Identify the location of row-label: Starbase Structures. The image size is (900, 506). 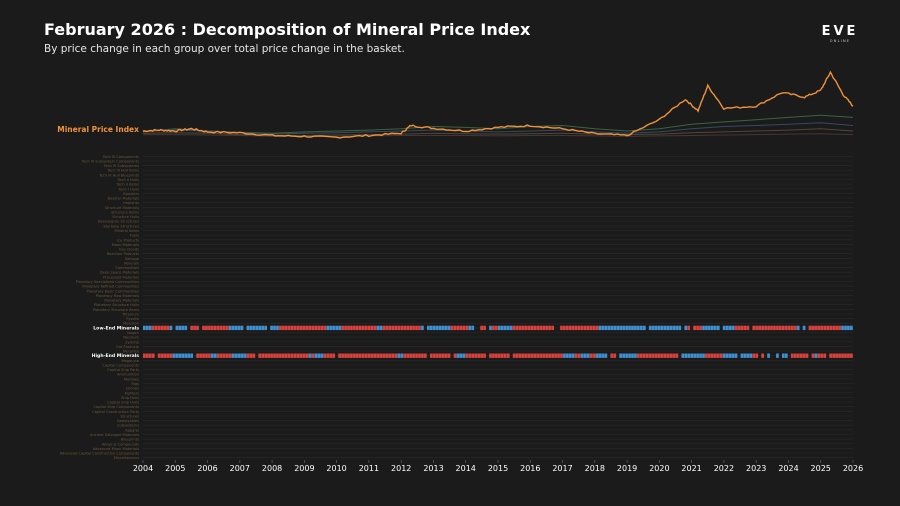
(121, 226).